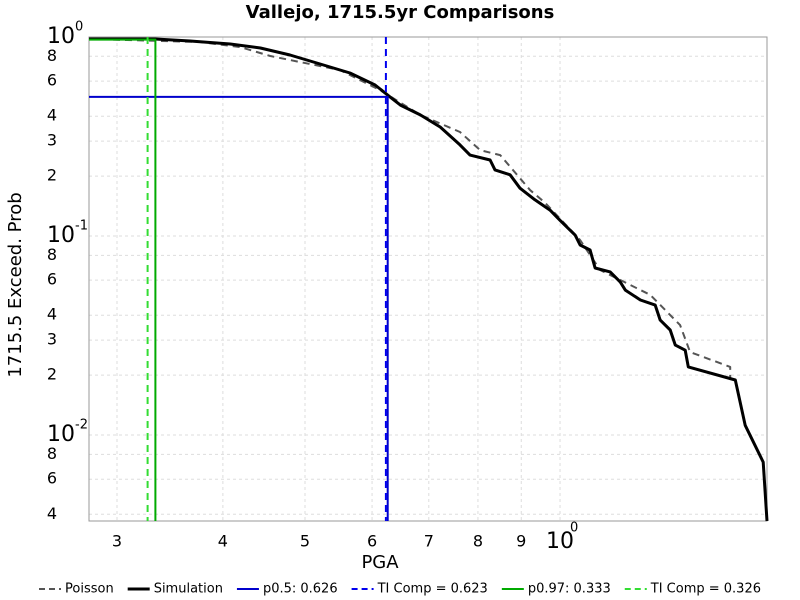 The height and width of the screenshot is (600, 800). Describe the element at coordinates (380, 562) in the screenshot. I see `x-axis-label: PGA` at that location.